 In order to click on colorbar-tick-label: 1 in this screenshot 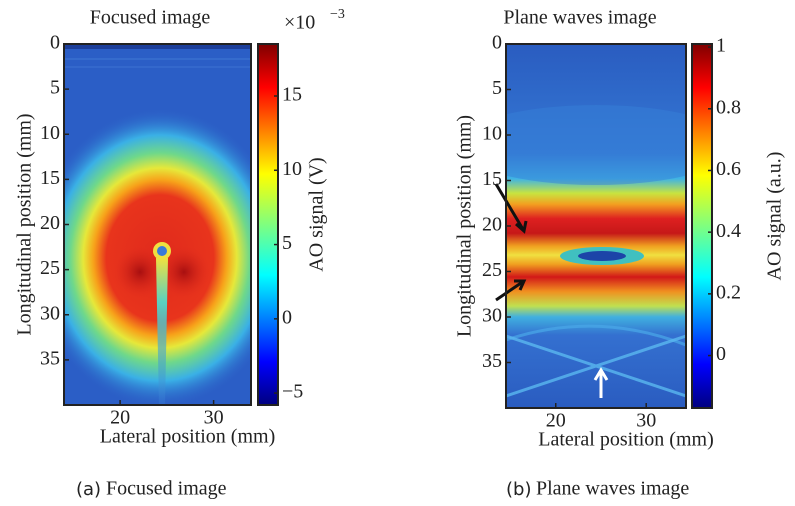, I will do `click(721, 46)`.